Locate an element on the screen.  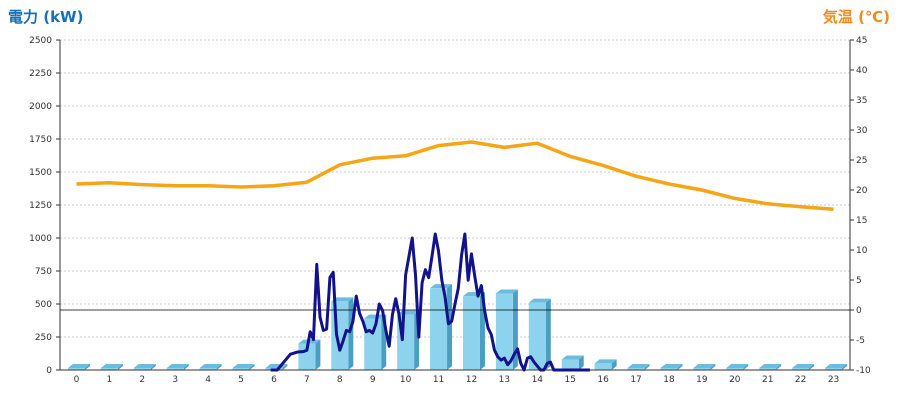
temperature-line is located at coordinates (455, 175).